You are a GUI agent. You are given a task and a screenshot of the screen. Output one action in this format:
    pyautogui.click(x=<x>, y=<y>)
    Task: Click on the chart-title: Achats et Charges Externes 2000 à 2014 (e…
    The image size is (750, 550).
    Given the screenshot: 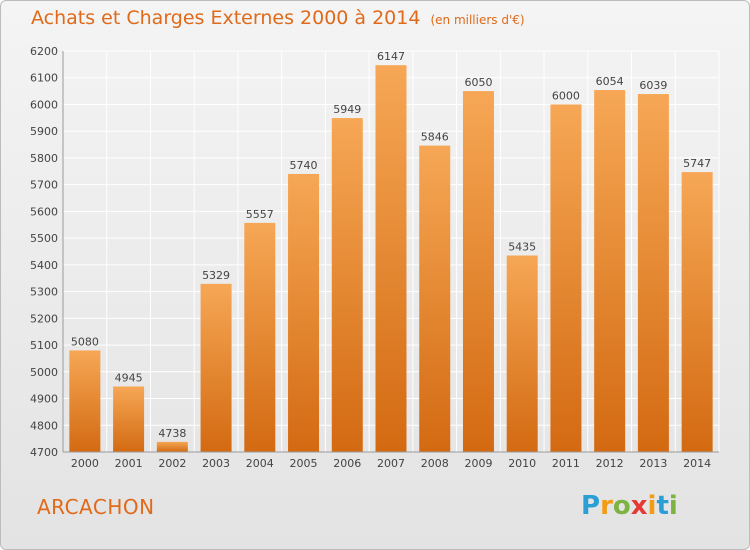 What is the action you would take?
    pyautogui.click(x=278, y=18)
    